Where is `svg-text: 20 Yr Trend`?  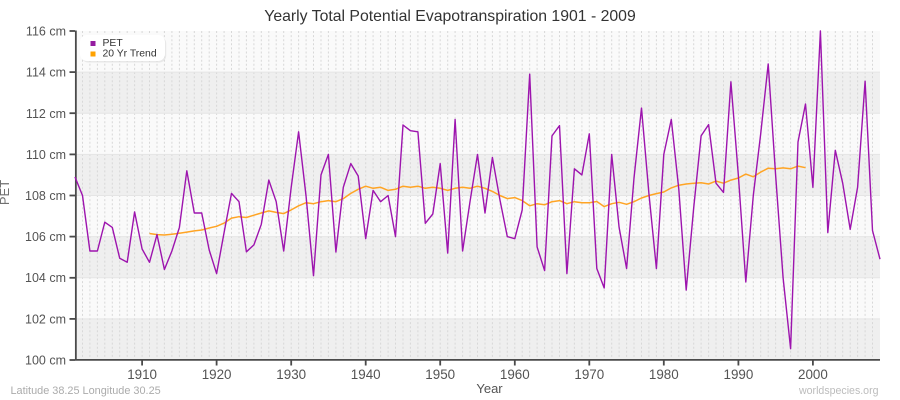
svg-text: 20 Yr Trend is located at coordinates (130, 54).